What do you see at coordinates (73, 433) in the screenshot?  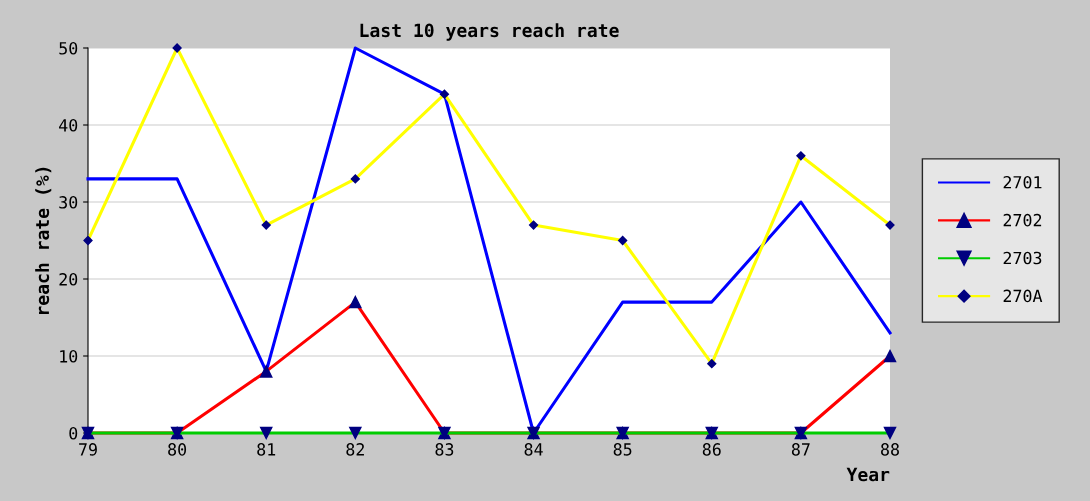 I see `y-tick-label: 0` at bounding box center [73, 433].